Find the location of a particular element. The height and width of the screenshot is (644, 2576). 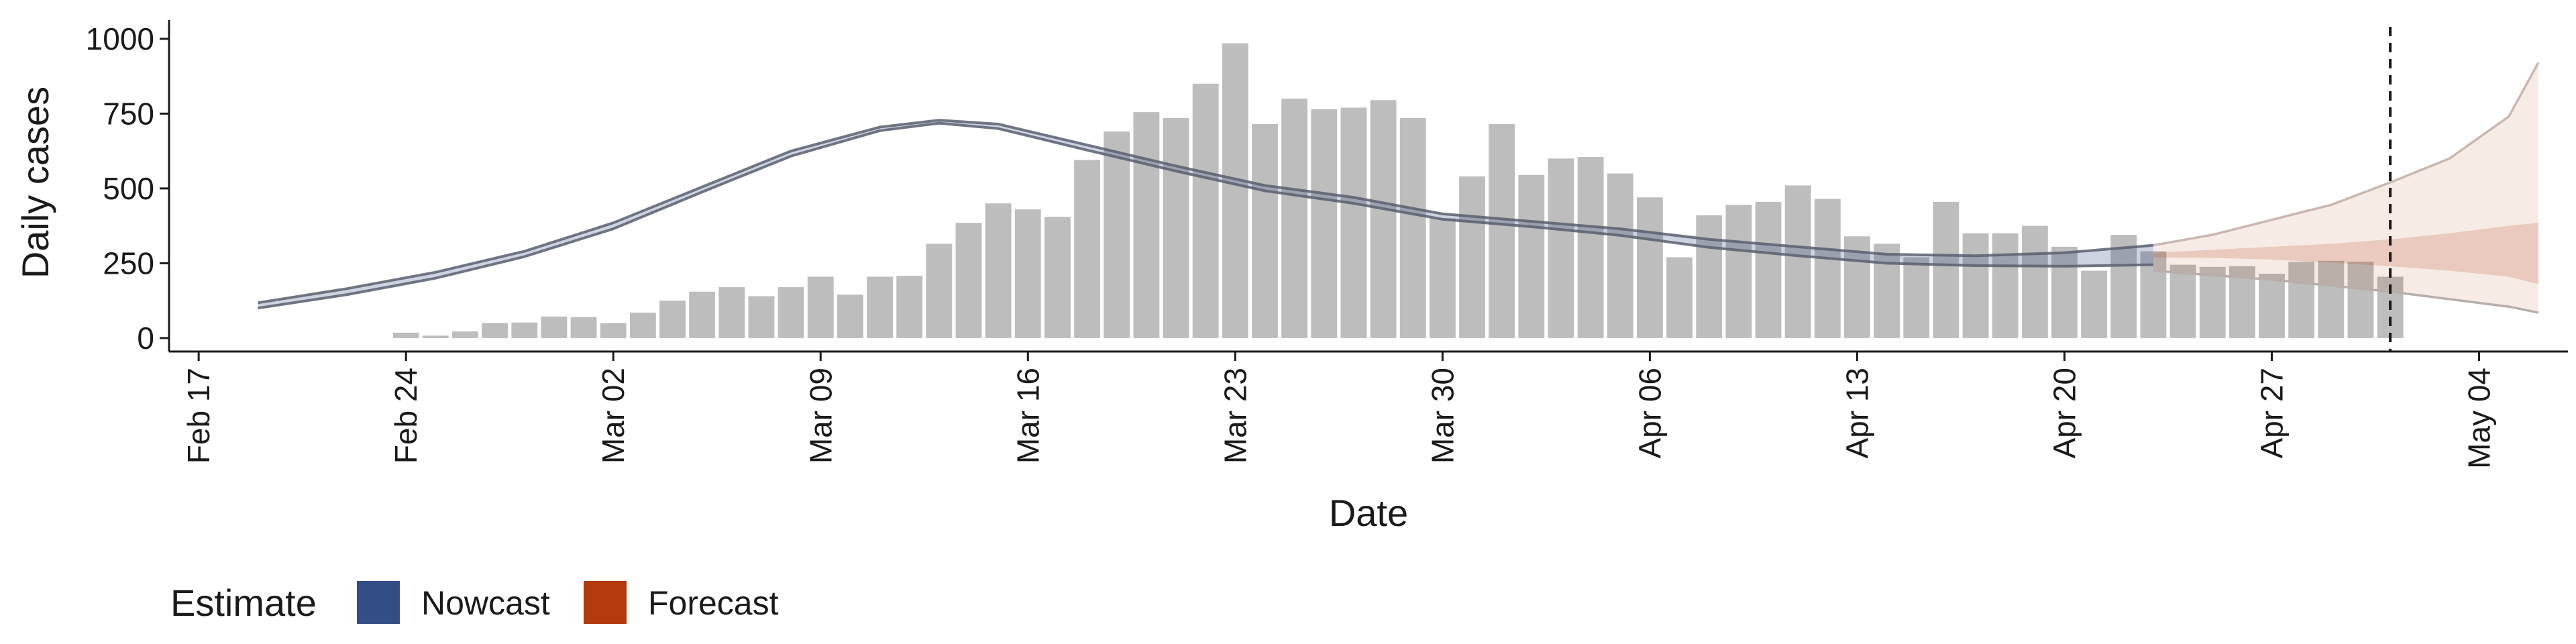

x-tick-label-2020-03-16: Mar 16 is located at coordinates (1027, 416).